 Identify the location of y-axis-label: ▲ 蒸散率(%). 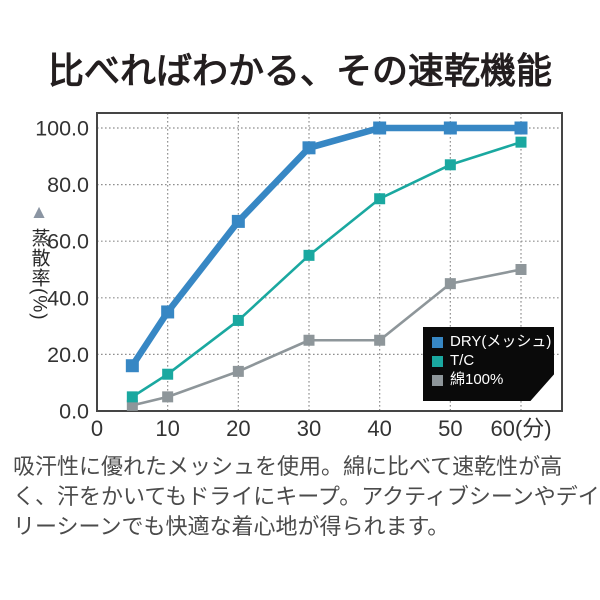
(39, 262).